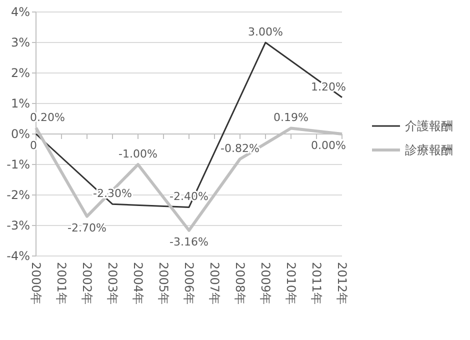  What do you see at coordinates (33, 145) in the screenshot?
I see `data-label: 0` at bounding box center [33, 145].